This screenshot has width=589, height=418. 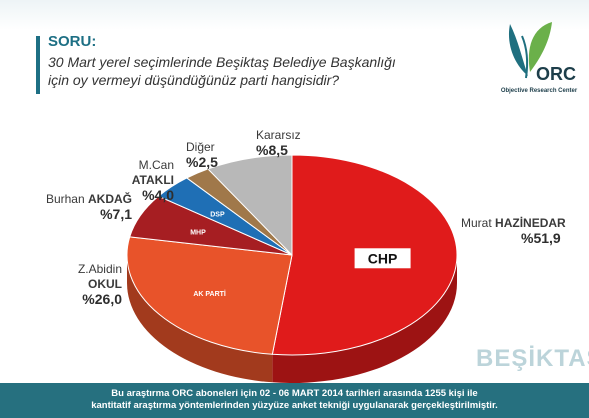 What do you see at coordinates (65, 199) in the screenshot?
I see `label-first-2: Burhan` at bounding box center [65, 199].